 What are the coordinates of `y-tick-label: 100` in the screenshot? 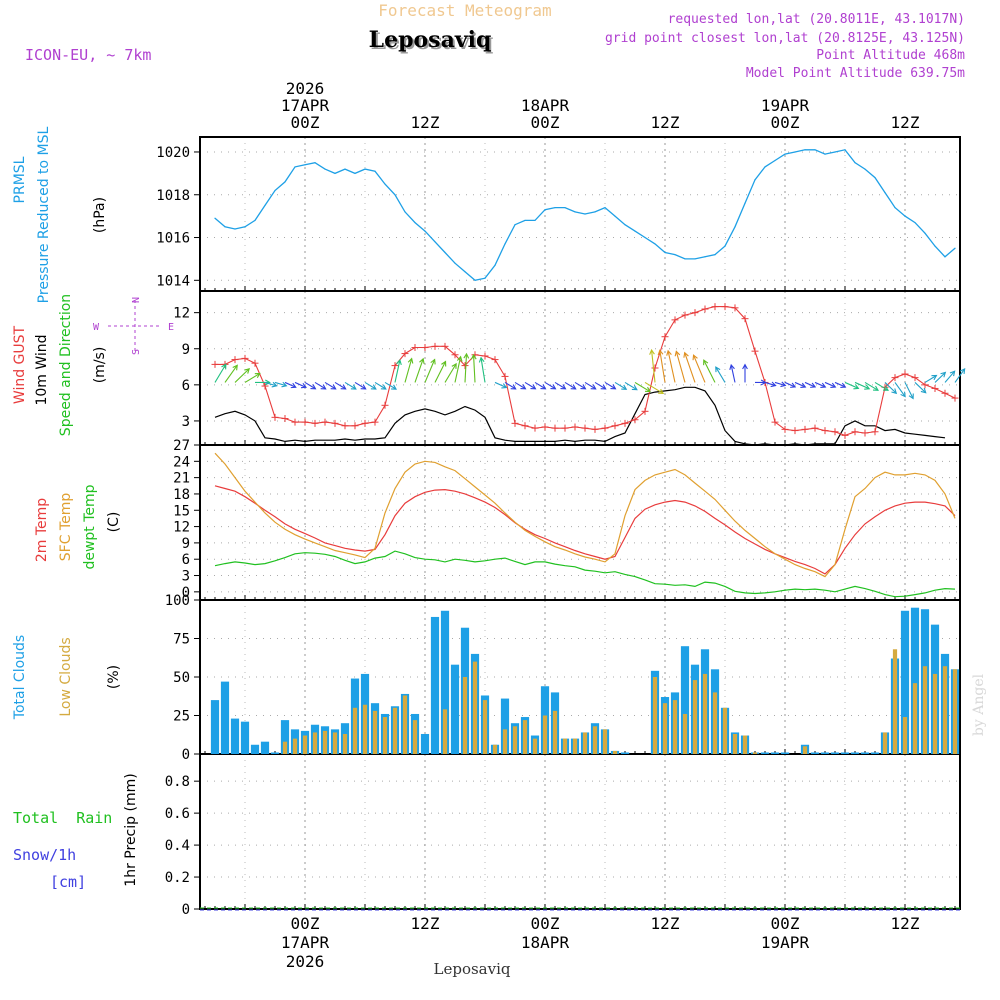 It's located at (177, 601).